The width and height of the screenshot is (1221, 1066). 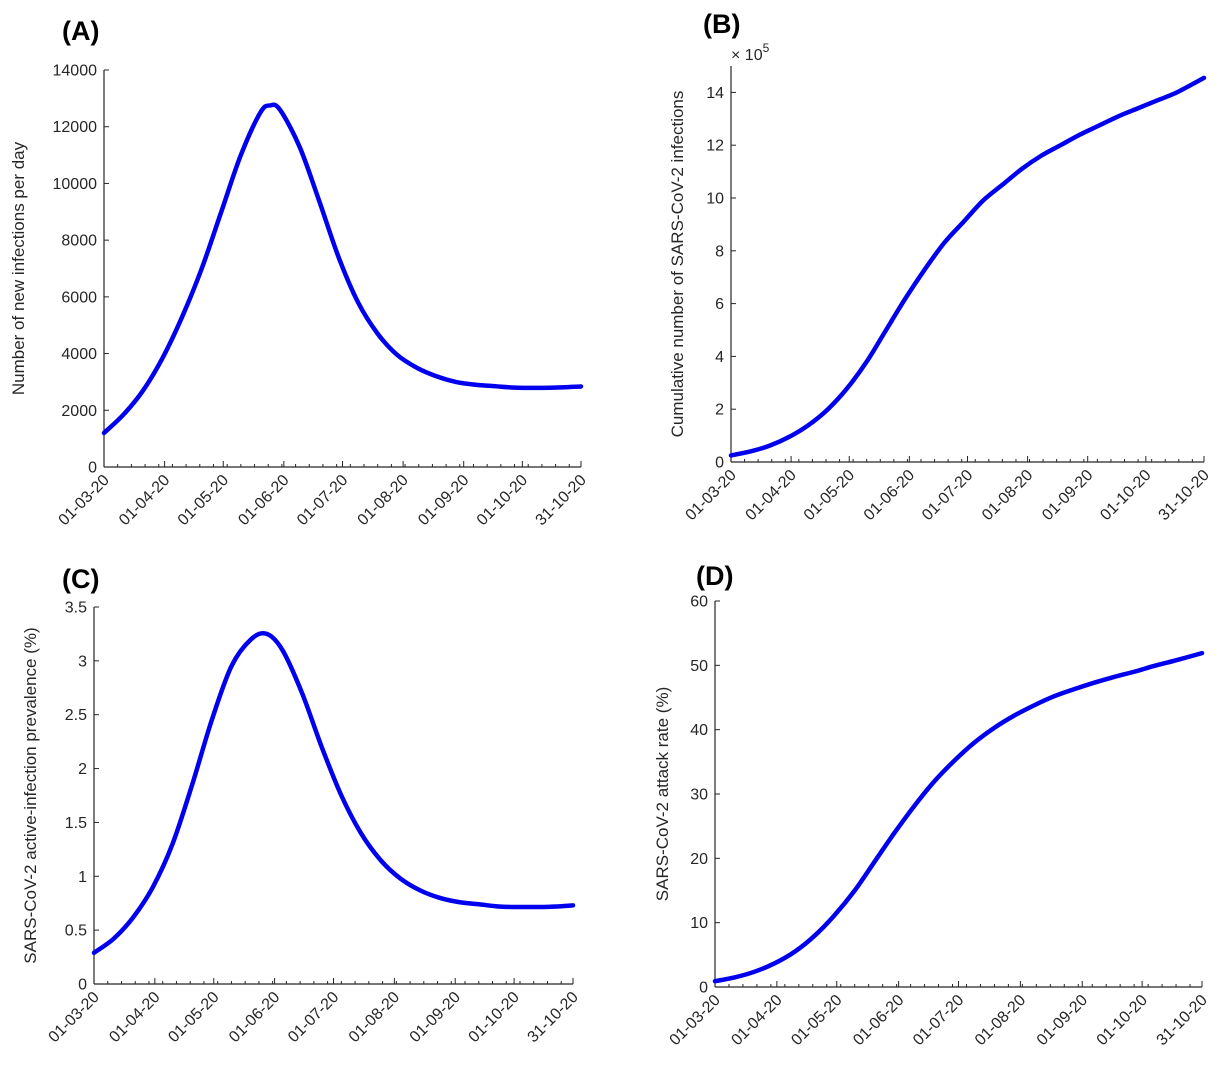 What do you see at coordinates (699, 859) in the screenshot?
I see `y-tick-label: 20` at bounding box center [699, 859].